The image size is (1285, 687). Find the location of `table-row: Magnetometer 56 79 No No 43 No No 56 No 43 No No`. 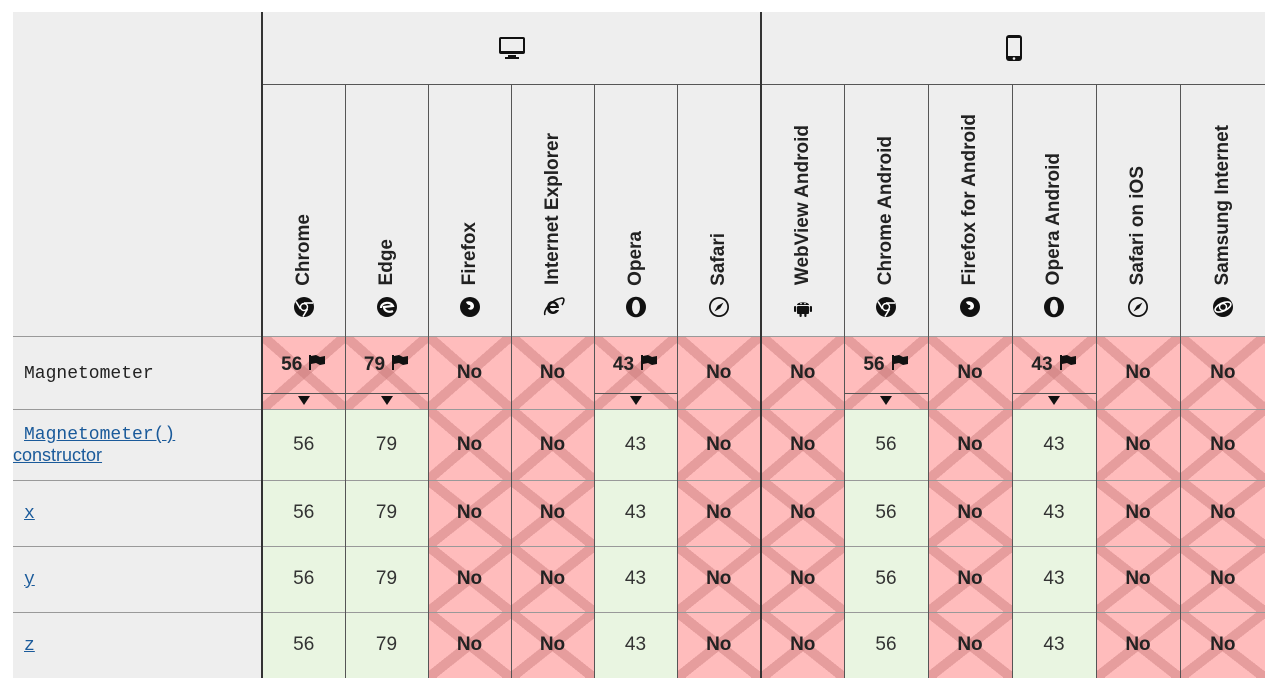

table-row: Magnetometer 56 79 No No 43 No No 56 No 43 No No is located at coordinates (639, 372).